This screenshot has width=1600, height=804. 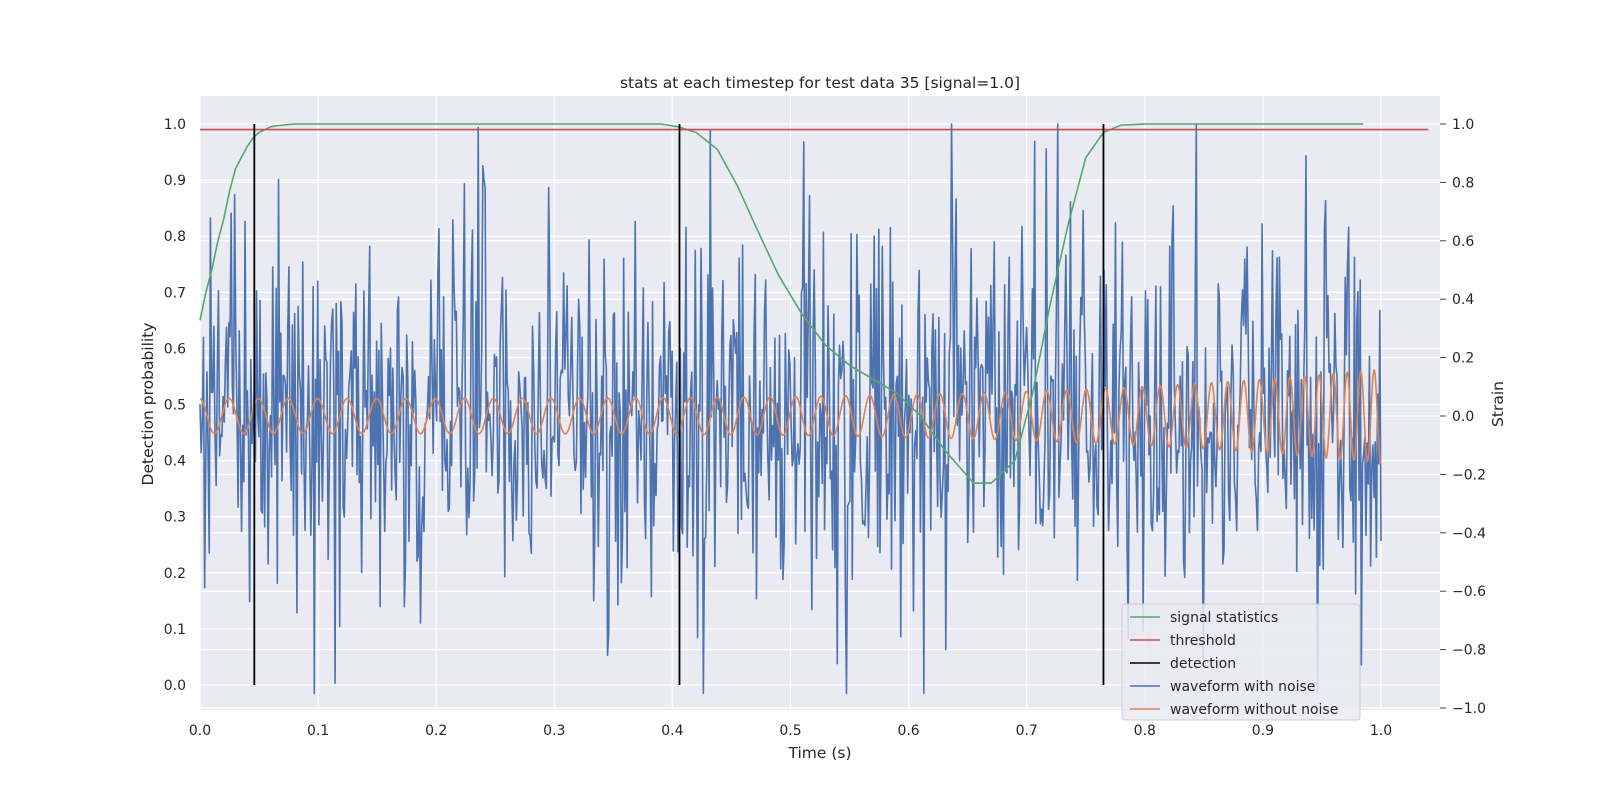 I want to click on legend-entry-signal: signal statistics, so click(x=1204, y=618).